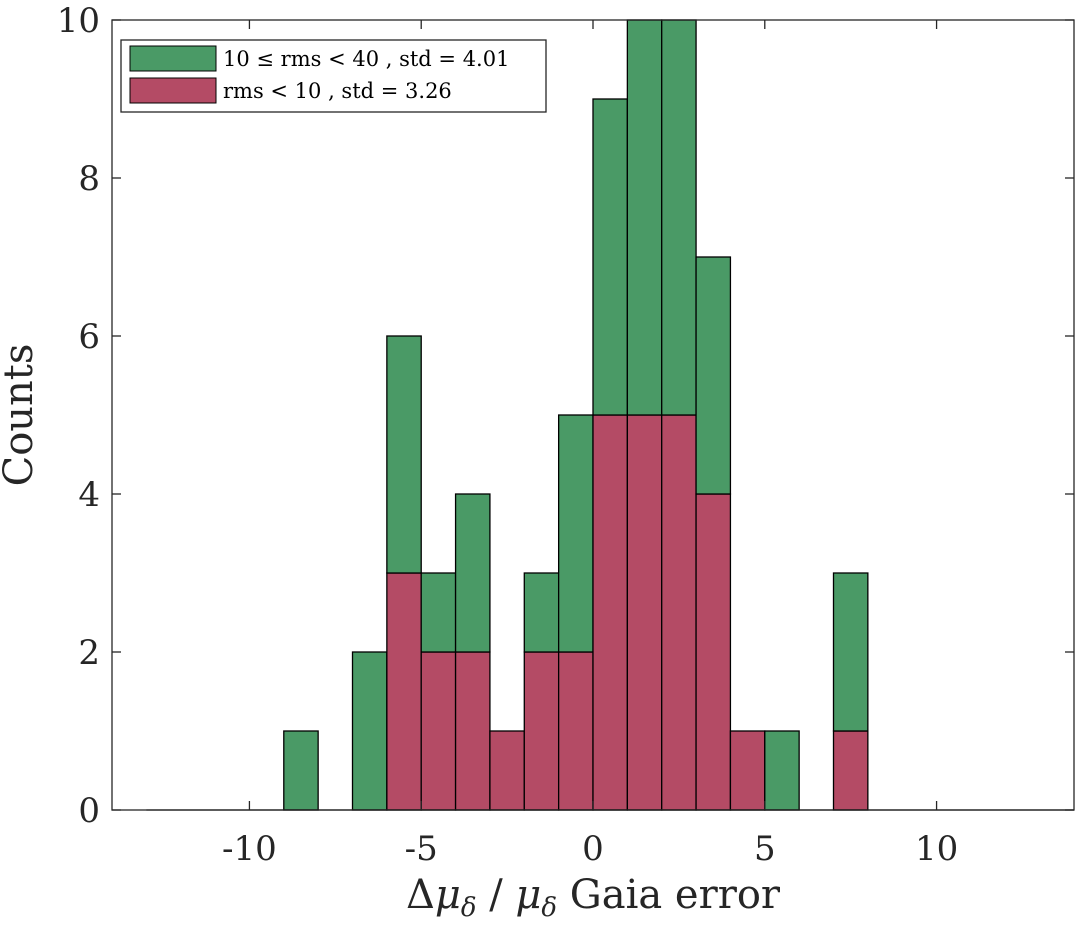 The image size is (1080, 925). Describe the element at coordinates (575, 731) in the screenshot. I see `bar-red-bin--1` at that location.